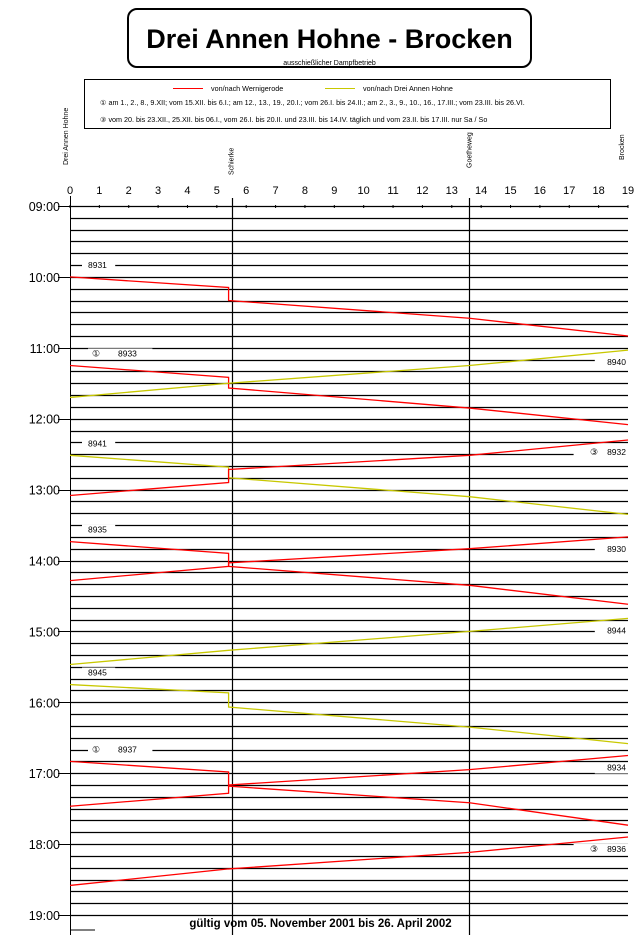 This screenshot has width=641, height=951. I want to click on x-tick-label: 18, so click(599, 191).